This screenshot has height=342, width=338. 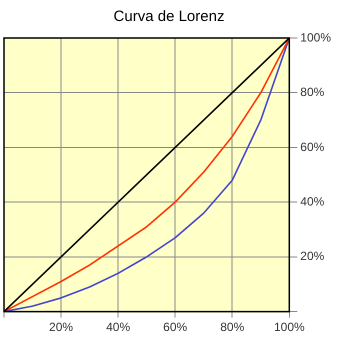 What do you see at coordinates (312, 147) in the screenshot?
I see `y-tick-label: 60%` at bounding box center [312, 147].